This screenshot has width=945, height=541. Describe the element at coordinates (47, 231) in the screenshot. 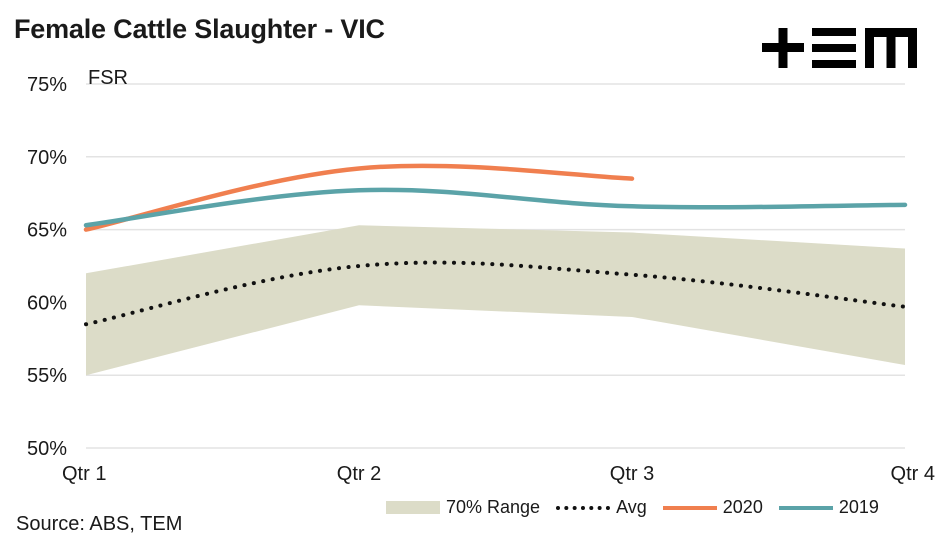

I see `y-tick-label: 65%` at that location.